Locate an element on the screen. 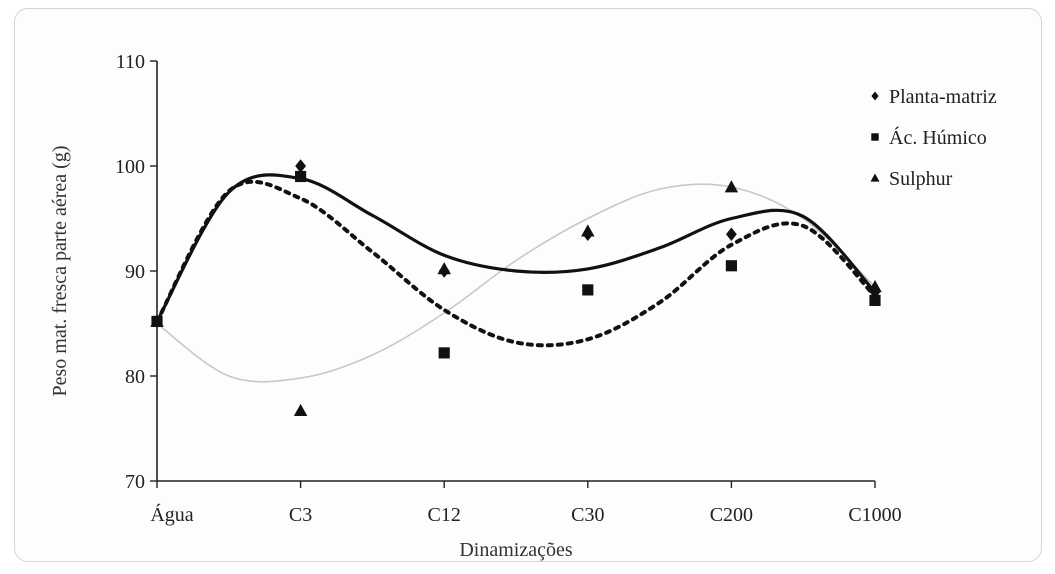 Image resolution: width=1055 pixels, height=574 pixels. y-tick-label: 100 is located at coordinates (130, 167).